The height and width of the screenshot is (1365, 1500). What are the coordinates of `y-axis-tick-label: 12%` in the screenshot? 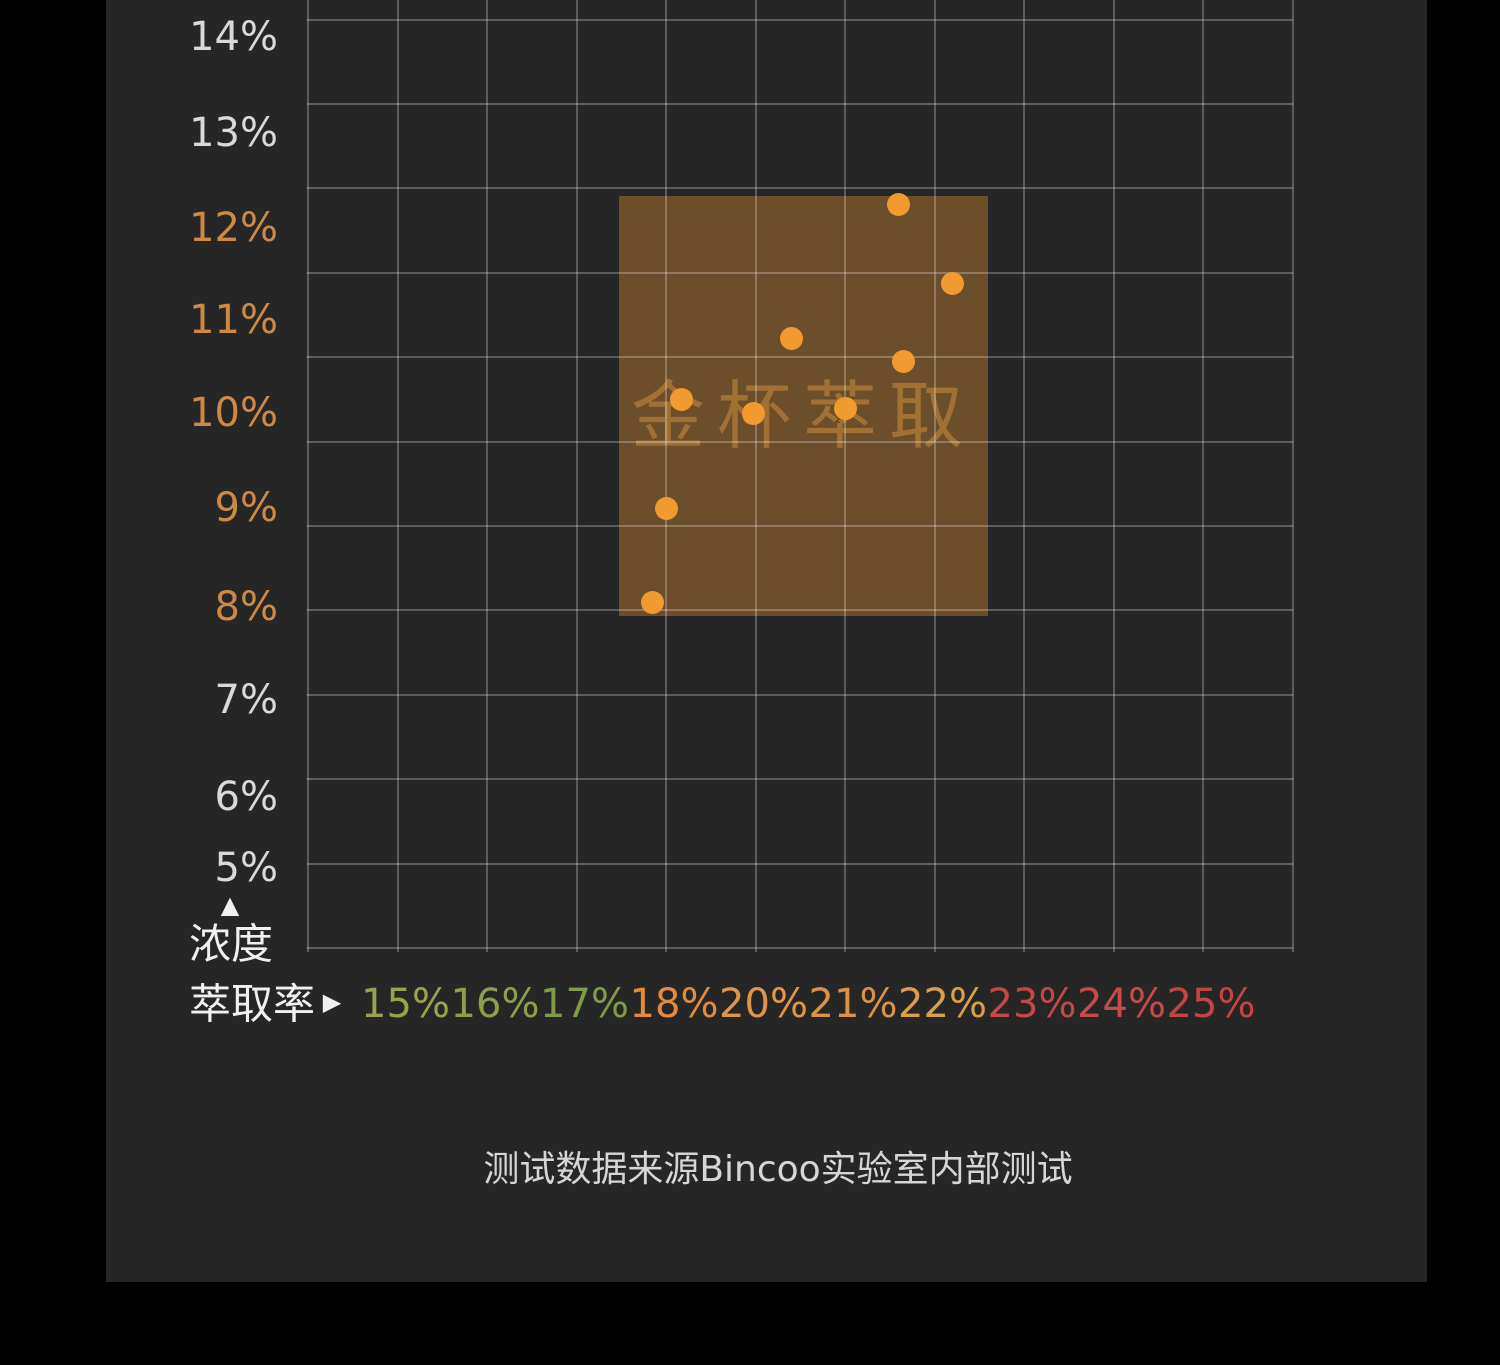 It's located at (233, 228).